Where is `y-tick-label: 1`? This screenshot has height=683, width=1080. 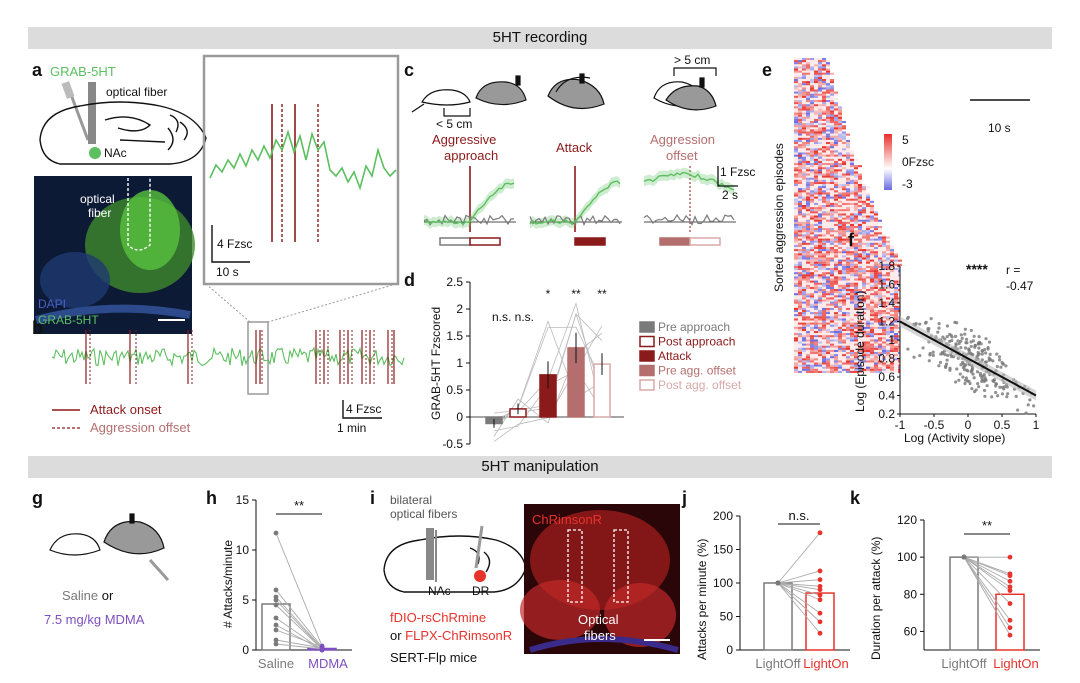 y-tick-label: 1 is located at coordinates (459, 363).